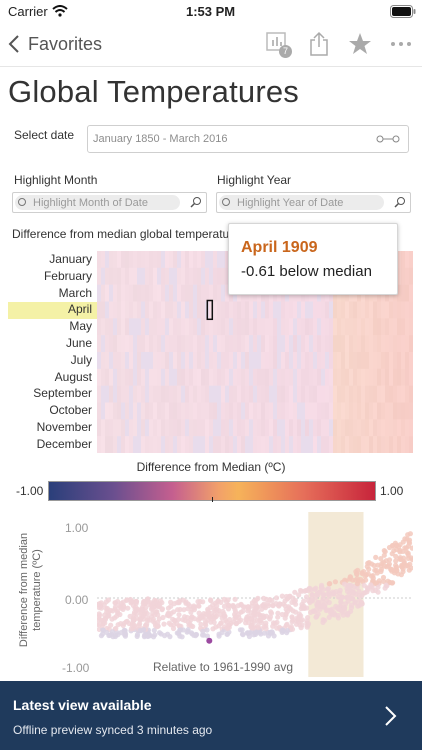  What do you see at coordinates (313, 202) in the screenshot?
I see `highlight-year-input: Highlight Year of Date` at bounding box center [313, 202].